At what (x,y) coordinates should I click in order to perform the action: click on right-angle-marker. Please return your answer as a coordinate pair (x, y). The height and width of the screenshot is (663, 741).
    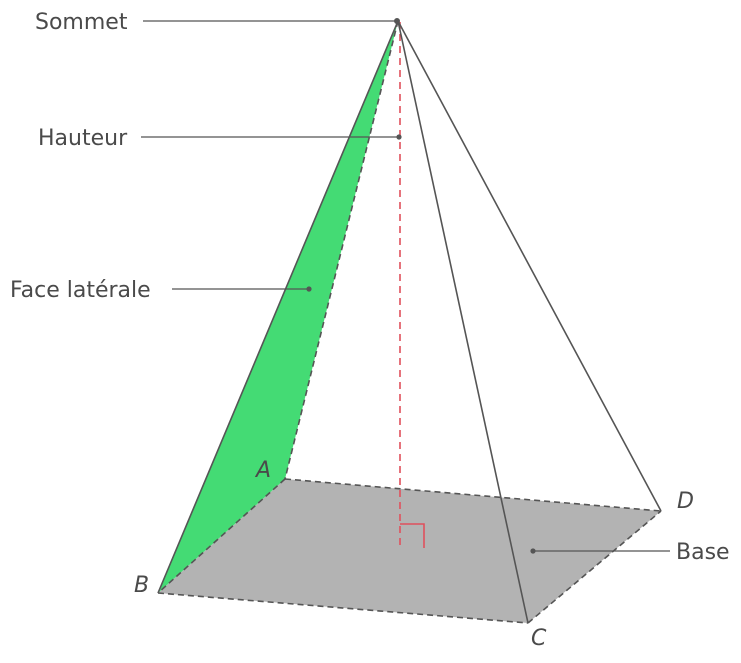
    Looking at the image, I should click on (412, 535).